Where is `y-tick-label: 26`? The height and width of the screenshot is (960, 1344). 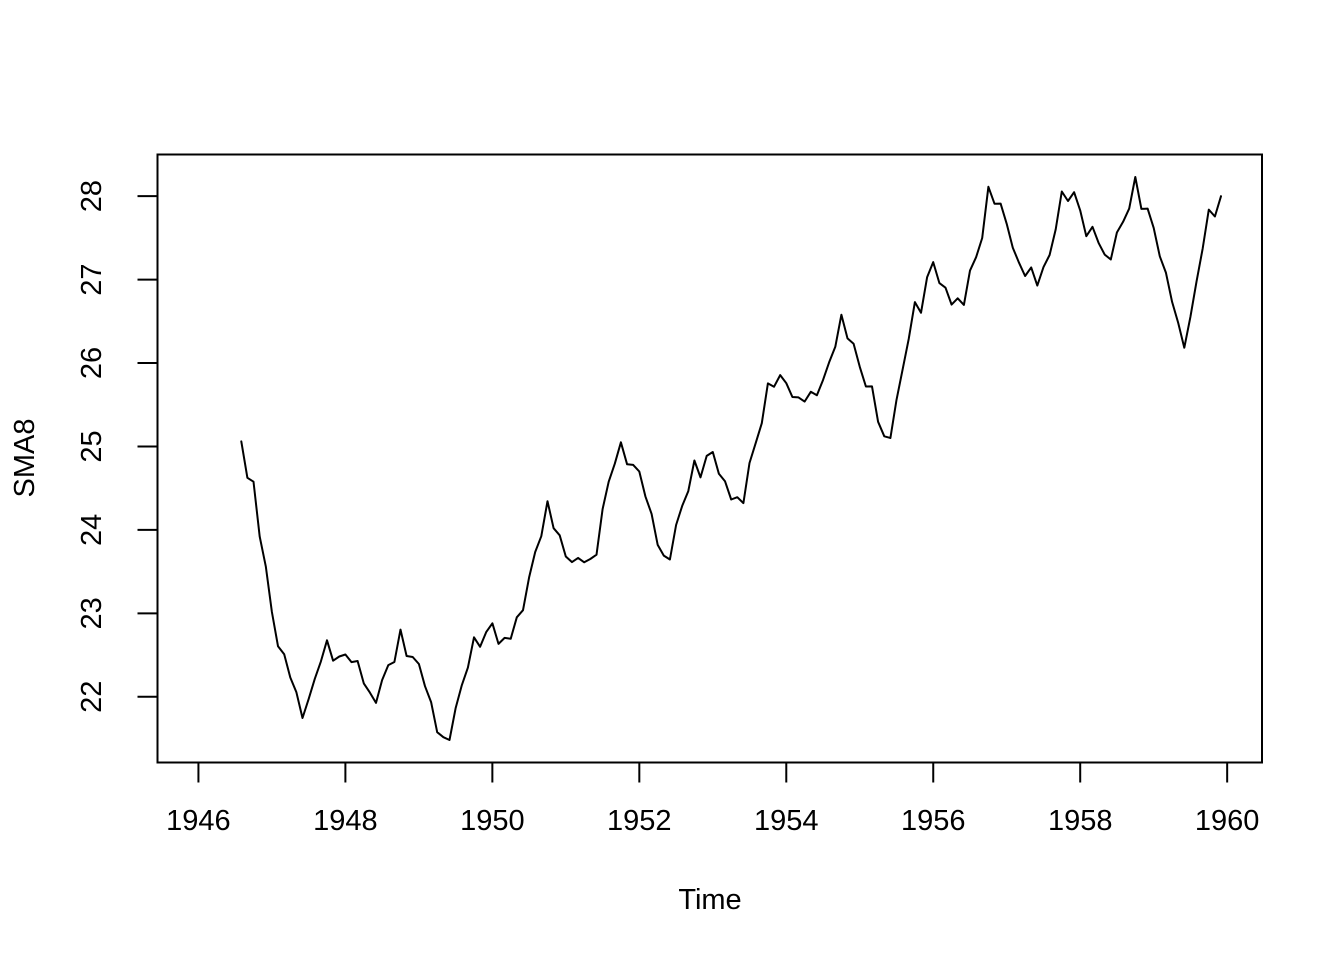
y-tick-label: 26 is located at coordinates (92, 363).